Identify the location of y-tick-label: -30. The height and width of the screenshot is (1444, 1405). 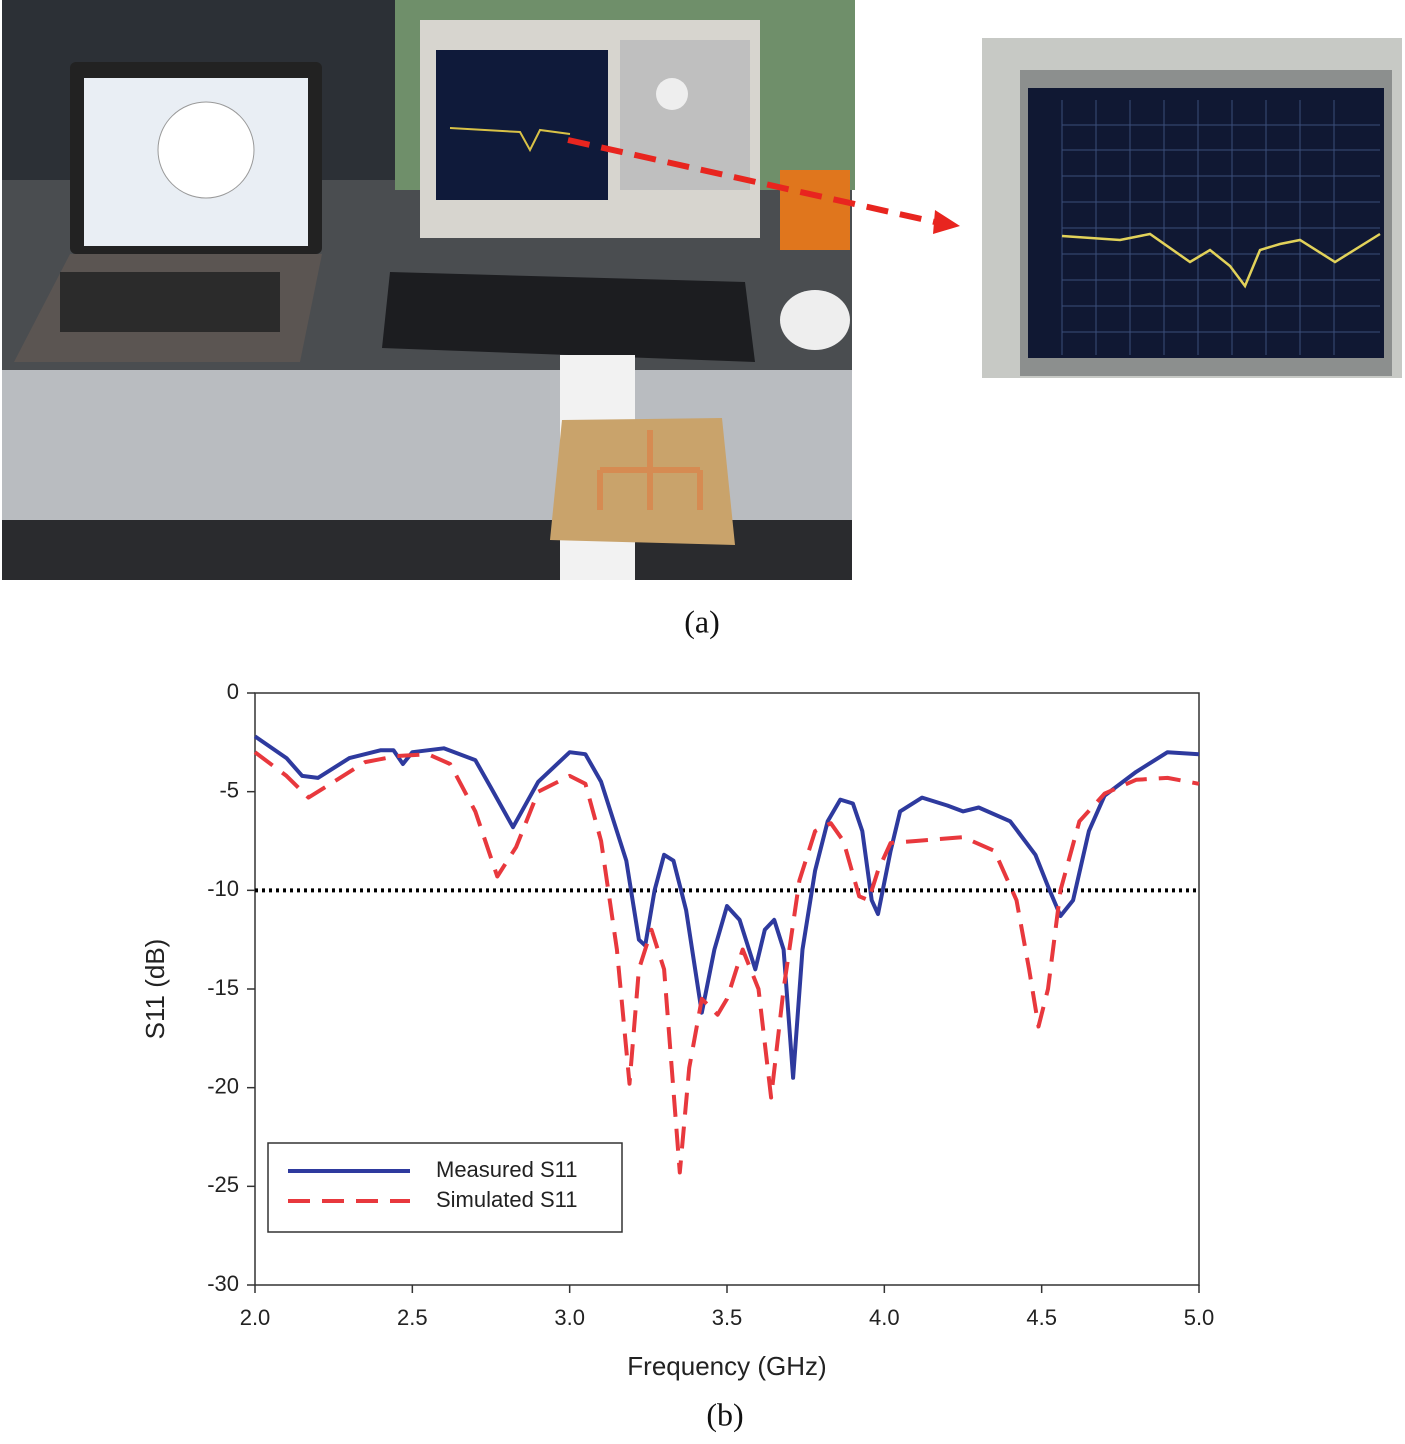
(223, 1283).